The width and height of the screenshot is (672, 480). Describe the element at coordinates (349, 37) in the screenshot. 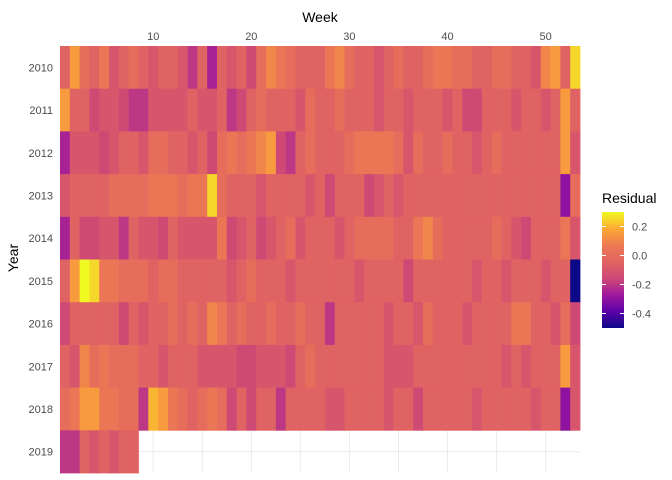

I see `x-axis-ticks: 10 20 30 40 50` at that location.